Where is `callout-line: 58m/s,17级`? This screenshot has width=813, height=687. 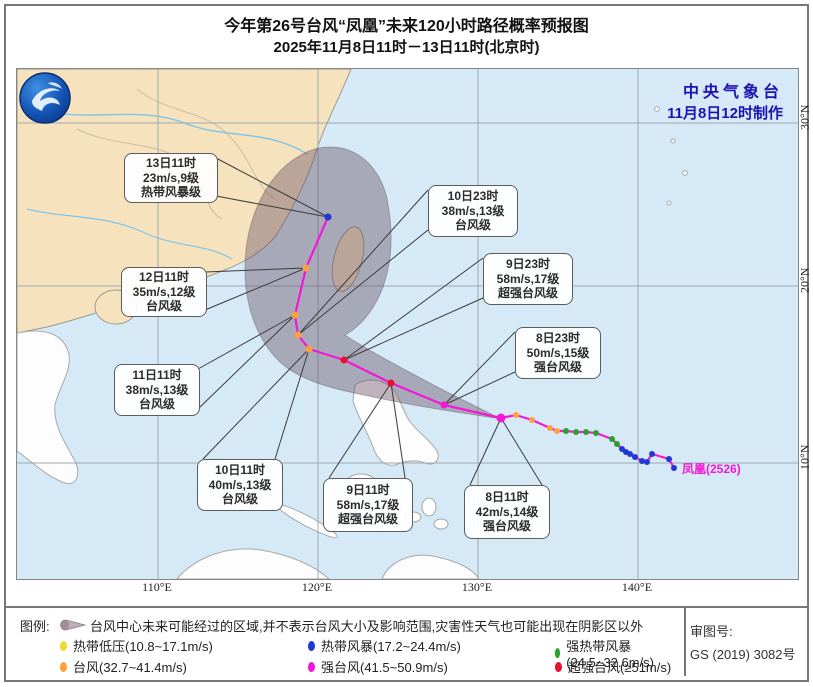
callout-line: 58m/s,17级 is located at coordinates (368, 504).